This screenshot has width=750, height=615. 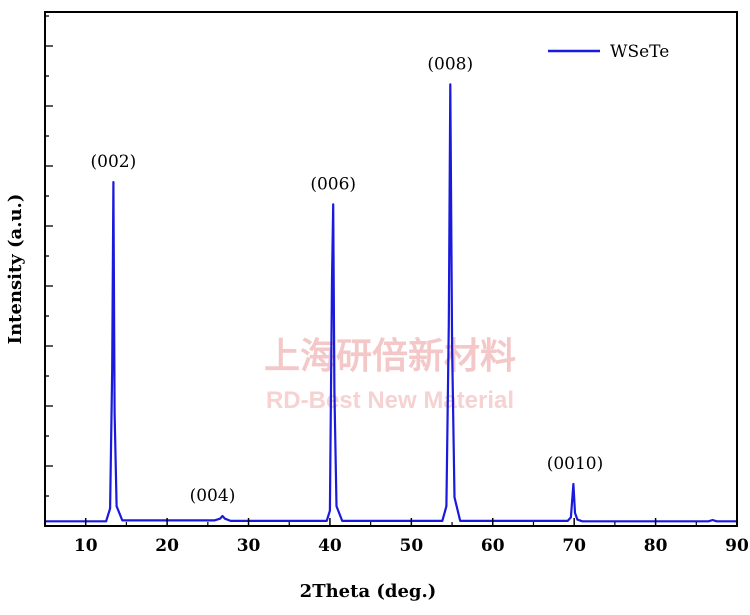 I want to click on x-tick-label-60: 60, so click(x=493, y=546).